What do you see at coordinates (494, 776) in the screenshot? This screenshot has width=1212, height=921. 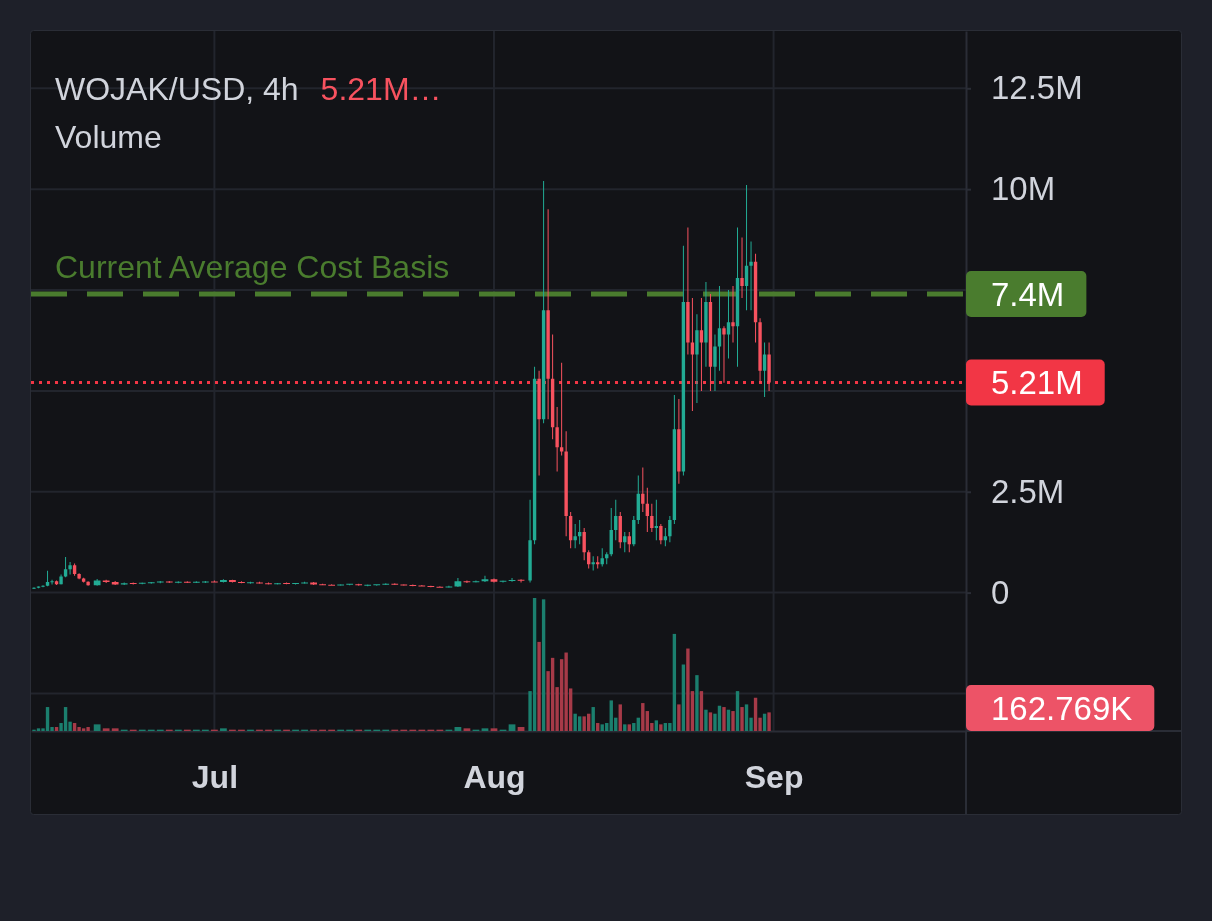 I see `x-tick-label: Aug` at bounding box center [494, 776].